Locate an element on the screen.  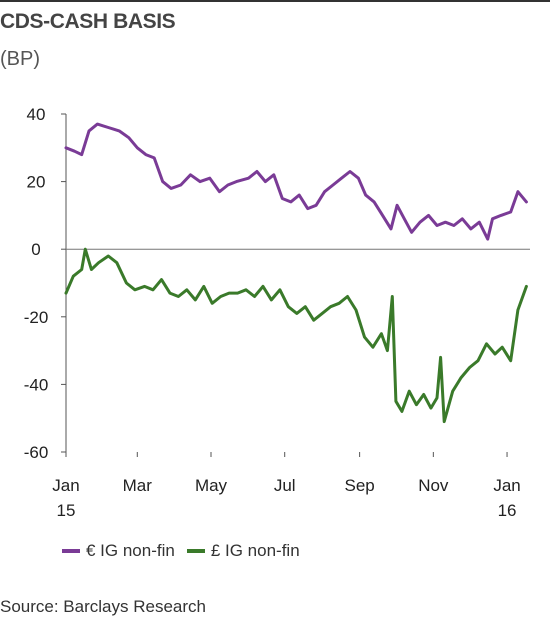
legend-swatch-euro is located at coordinates (71, 551).